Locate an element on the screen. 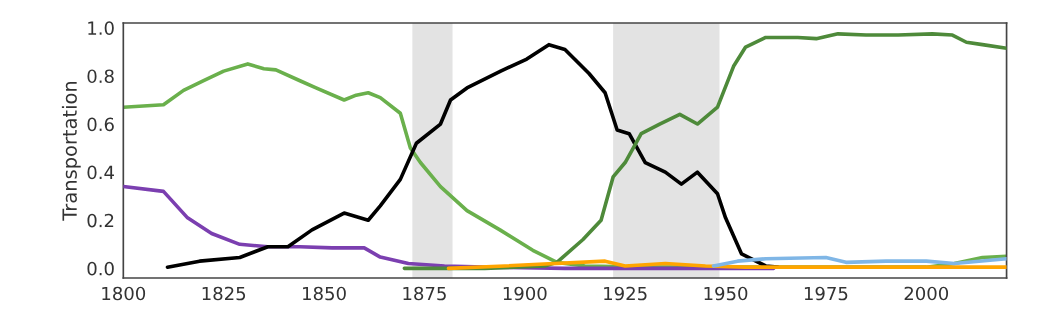  x-tick-label: 1800 is located at coordinates (124, 293).